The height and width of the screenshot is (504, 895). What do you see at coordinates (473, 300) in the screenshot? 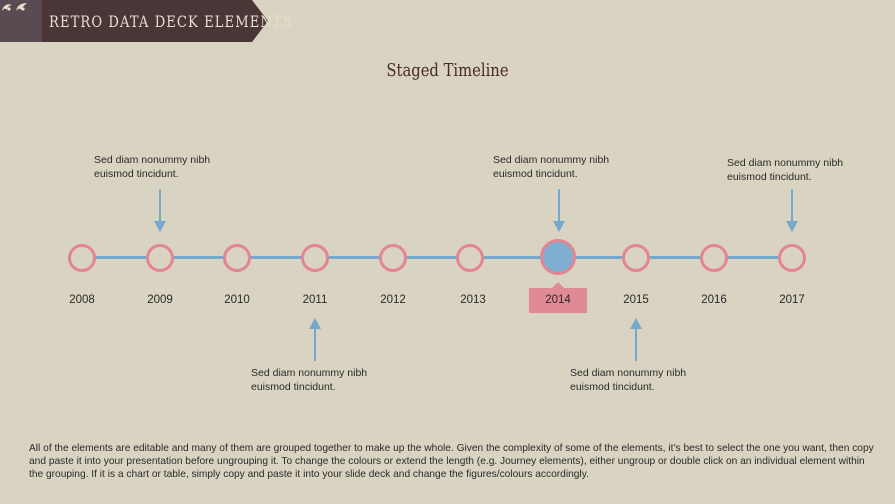
I see `year-label: 2013` at bounding box center [473, 300].